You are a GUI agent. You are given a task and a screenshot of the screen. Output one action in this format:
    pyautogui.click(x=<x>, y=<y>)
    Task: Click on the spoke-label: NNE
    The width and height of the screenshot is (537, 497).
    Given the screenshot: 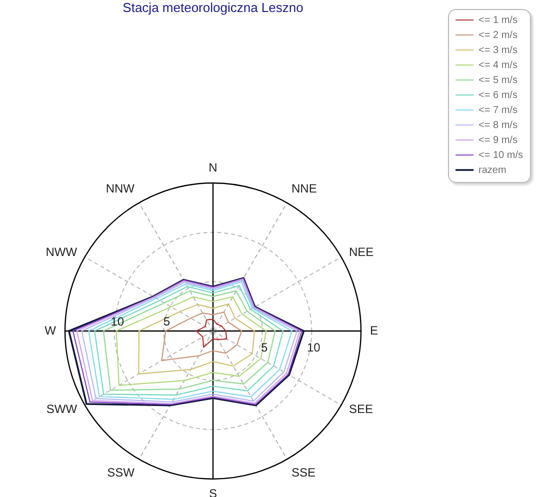 What is the action you would take?
    pyautogui.click(x=304, y=188)
    